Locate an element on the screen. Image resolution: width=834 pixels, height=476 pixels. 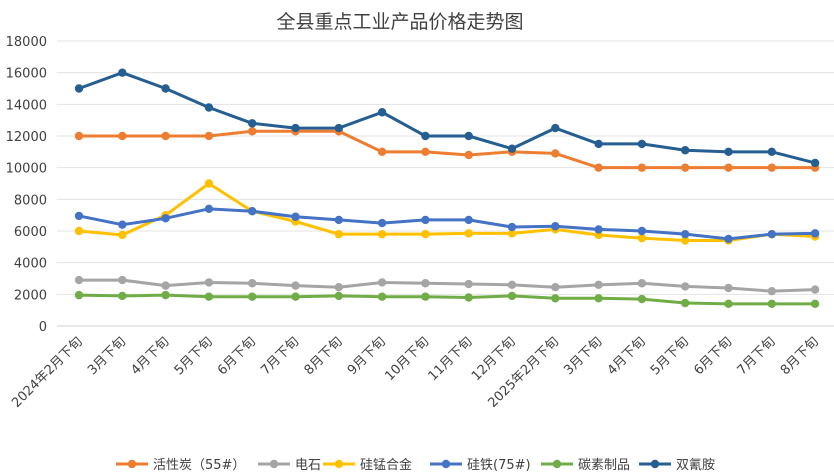
y-tick-label: 8000 is located at coordinates (30, 200).